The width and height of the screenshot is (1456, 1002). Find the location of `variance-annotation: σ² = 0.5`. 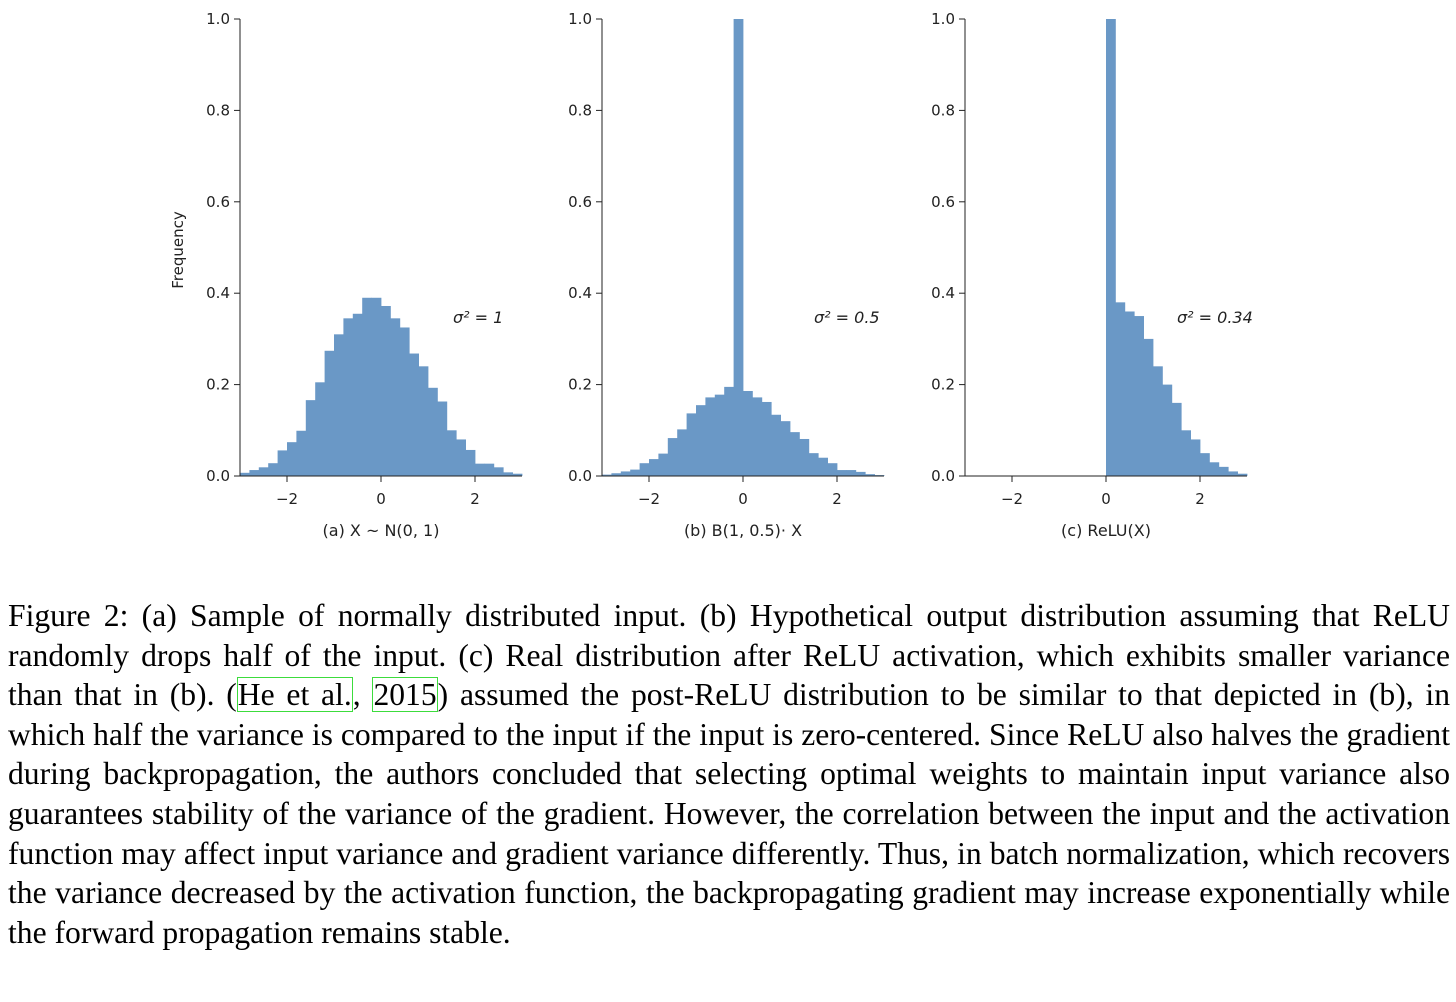

variance-annotation: σ² = 0.5 is located at coordinates (847, 317).